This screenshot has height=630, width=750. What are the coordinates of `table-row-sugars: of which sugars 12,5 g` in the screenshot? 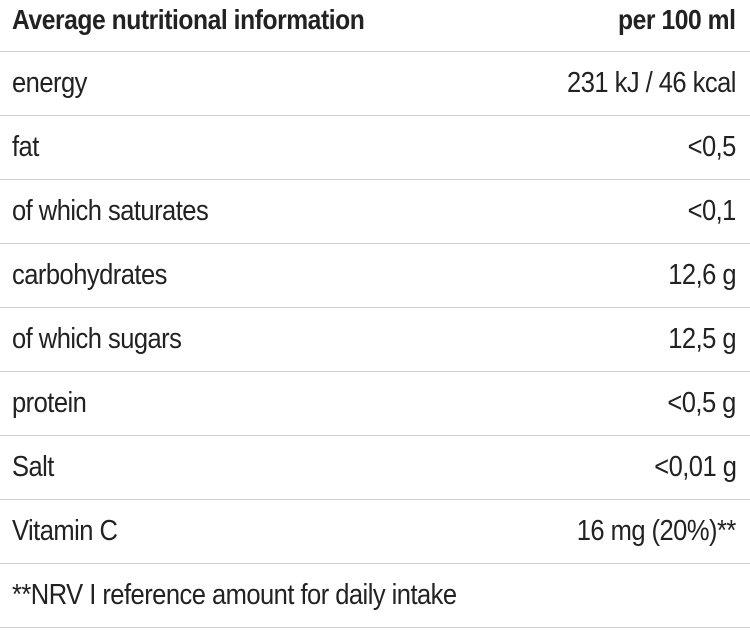 It's located at (375, 340).